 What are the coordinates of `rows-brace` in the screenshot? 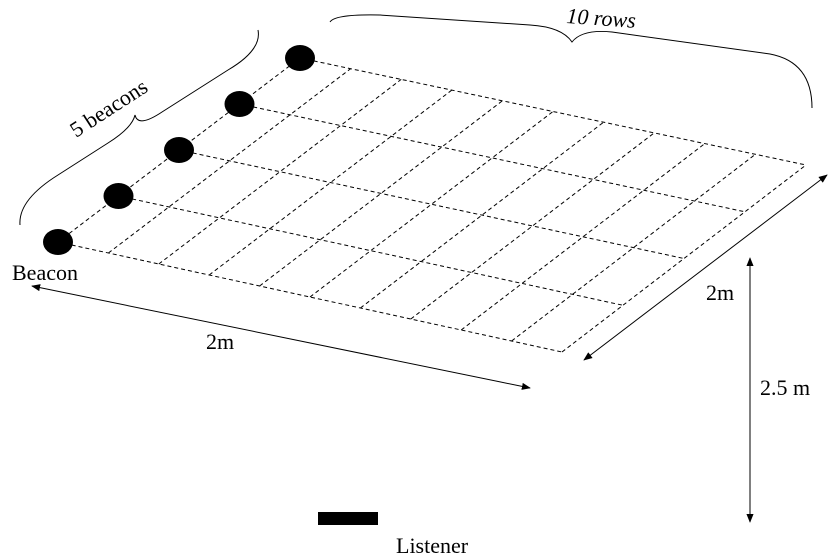 It's located at (571, 61).